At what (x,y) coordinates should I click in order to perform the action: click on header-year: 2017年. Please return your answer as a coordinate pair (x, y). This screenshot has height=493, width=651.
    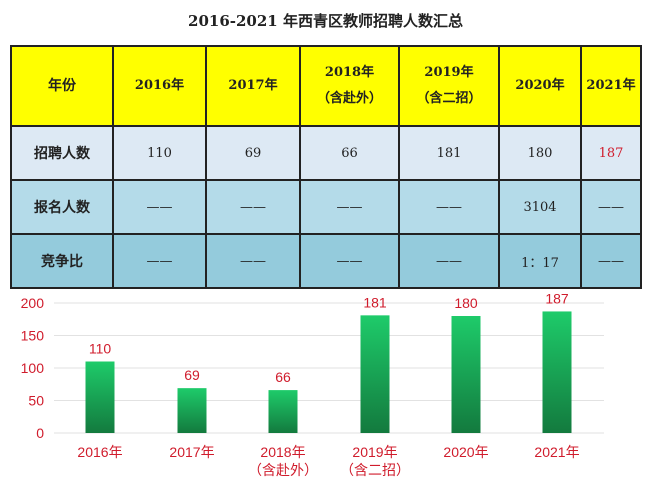
    Looking at the image, I should click on (253, 86).